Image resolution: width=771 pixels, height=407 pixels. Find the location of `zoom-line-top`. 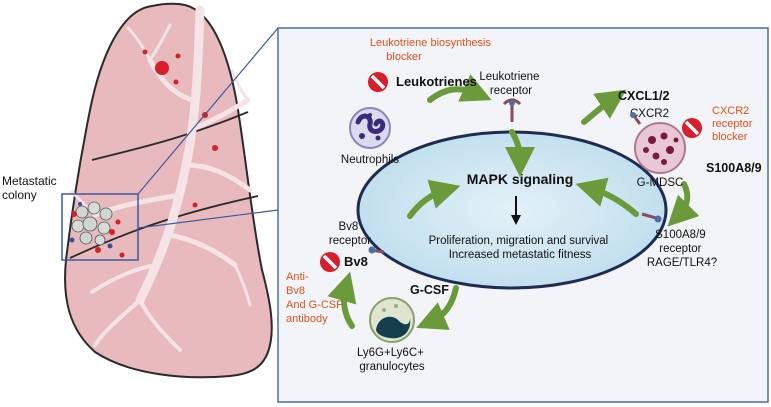

zoom-line-top is located at coordinates (208, 111).